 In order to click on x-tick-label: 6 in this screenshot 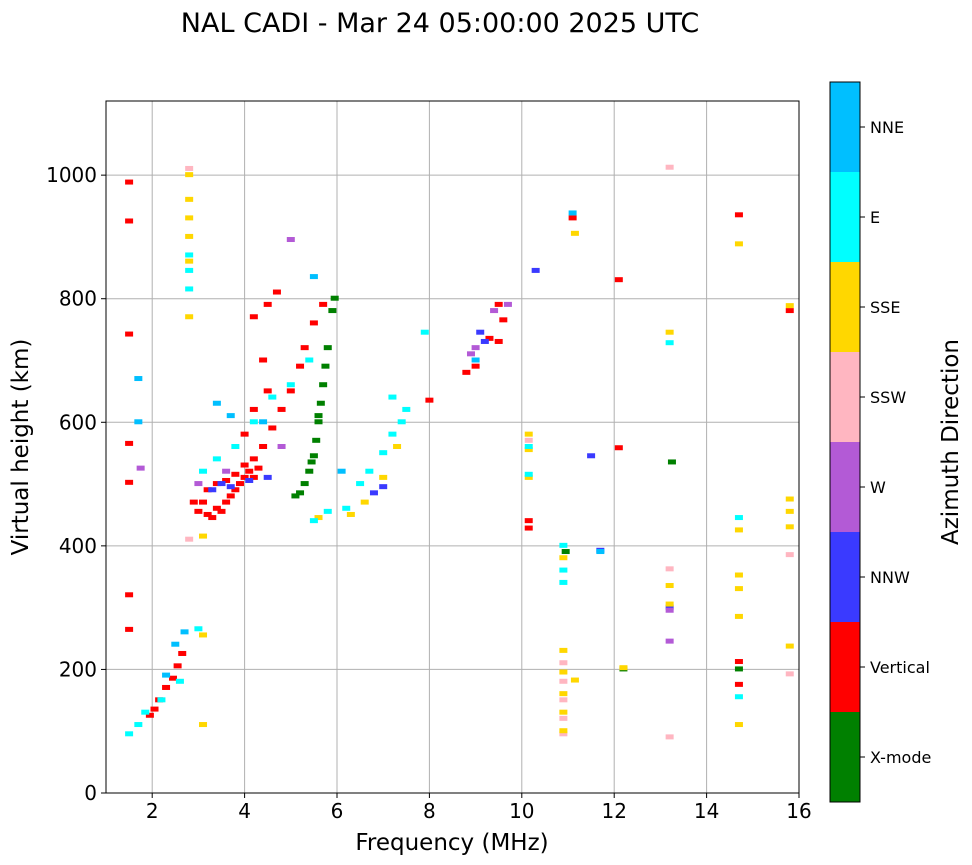, I will do `click(337, 811)`.